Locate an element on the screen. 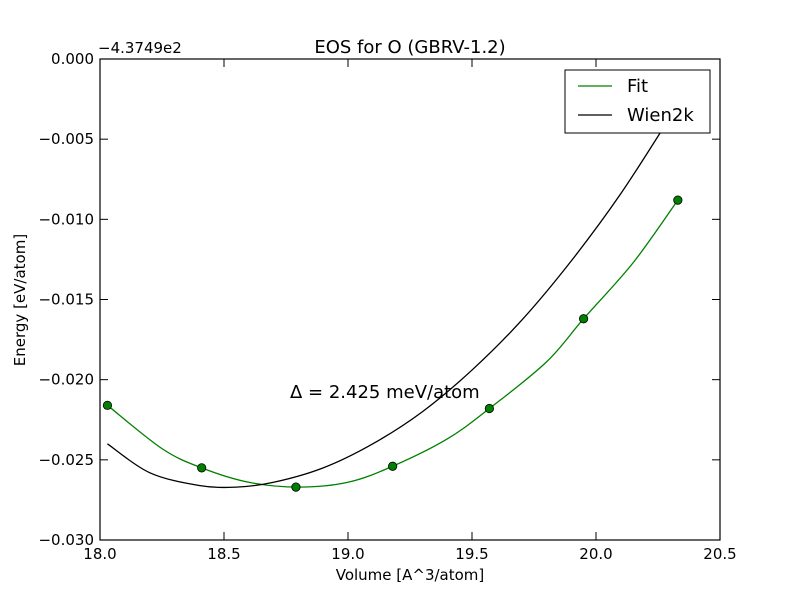 The width and height of the screenshot is (800, 600). y-axis-title: Energy [eV/atom] is located at coordinates (20, 300).